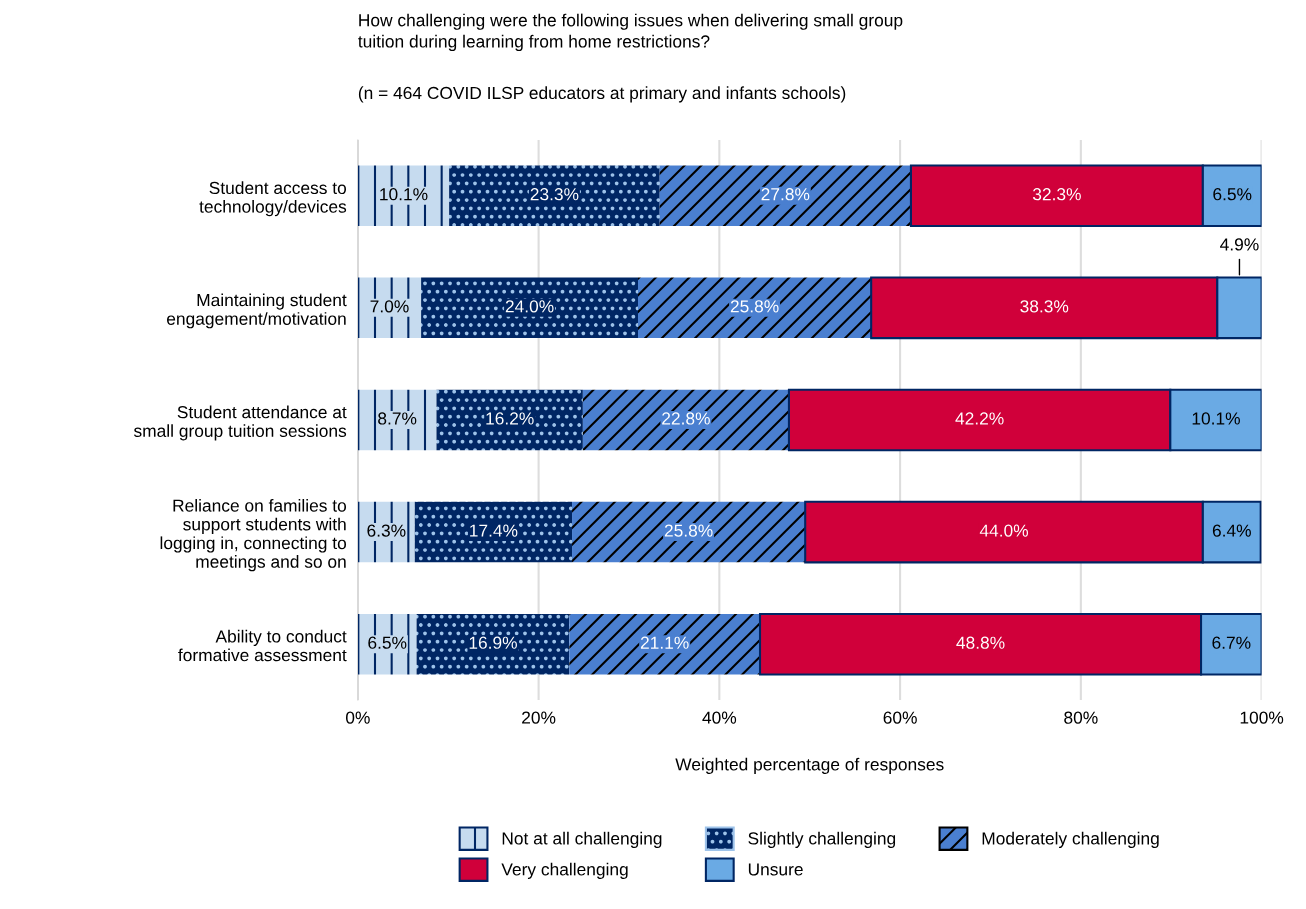  Describe the element at coordinates (980, 642) in the screenshot. I see `data-label: 48.8%` at that location.